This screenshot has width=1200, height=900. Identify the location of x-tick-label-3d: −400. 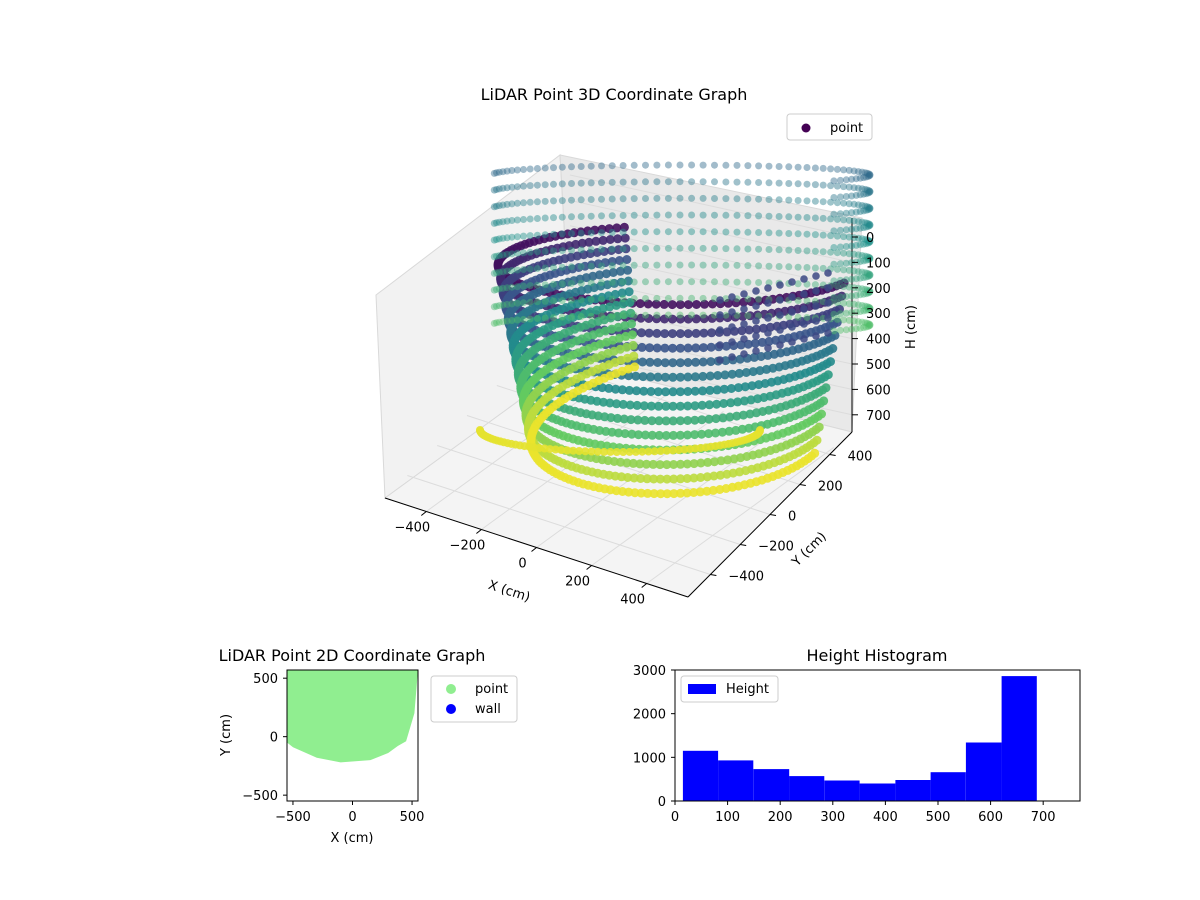
(412, 528).